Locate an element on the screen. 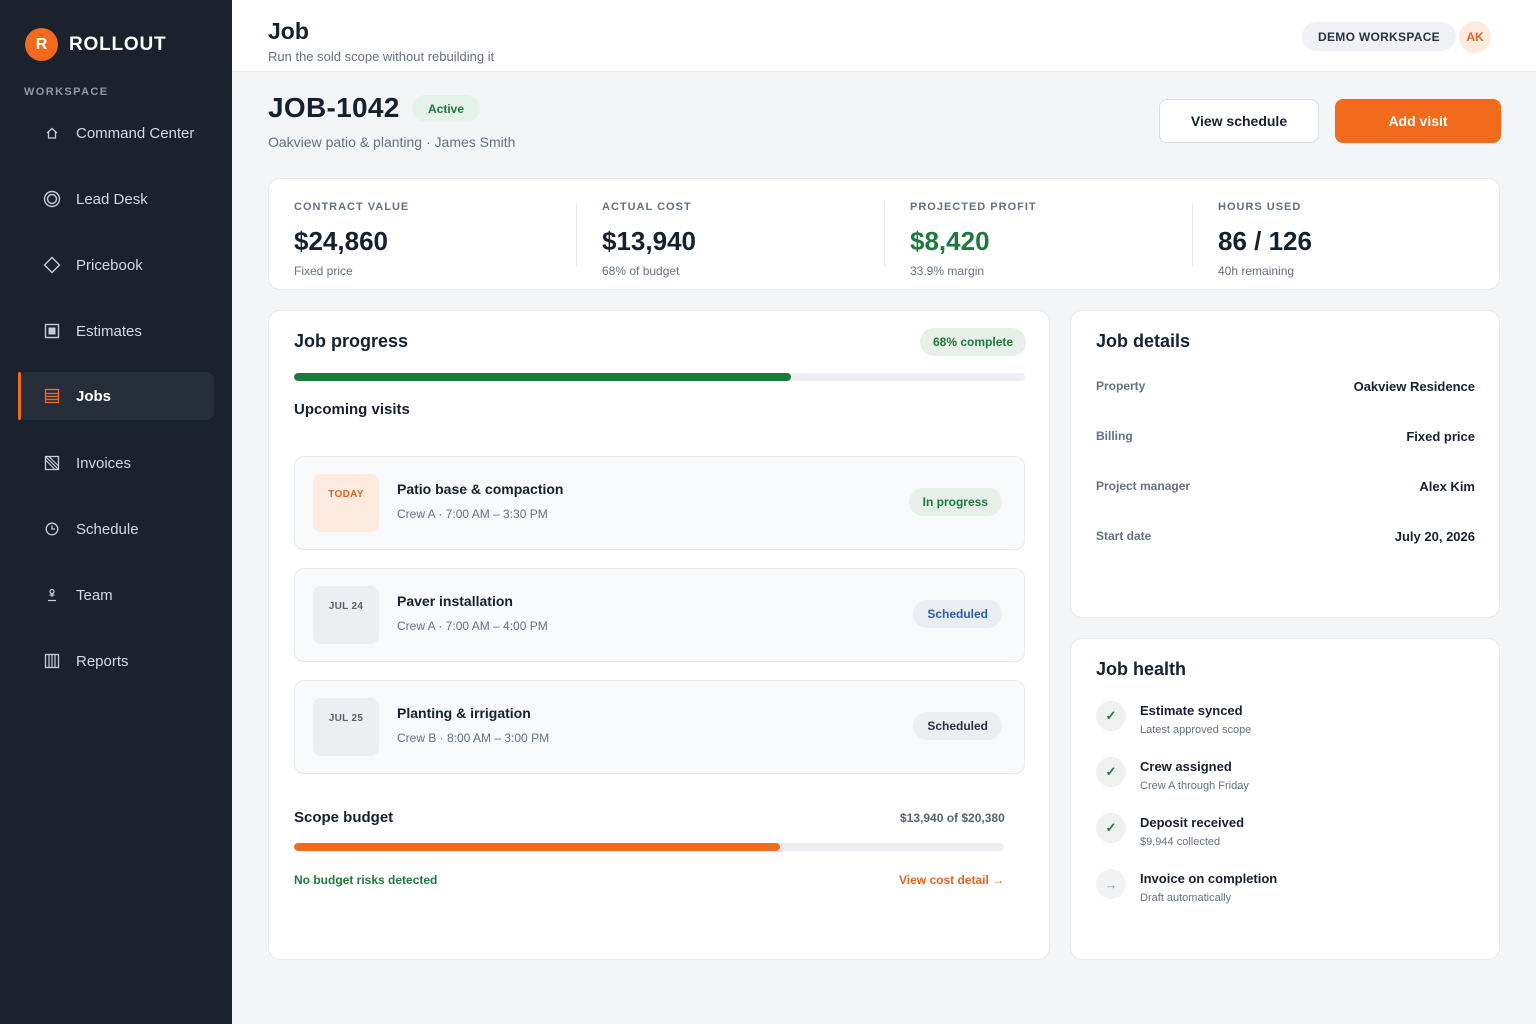 The image size is (1536, 1024). visit-status-badge: In progress is located at coordinates (955, 502).